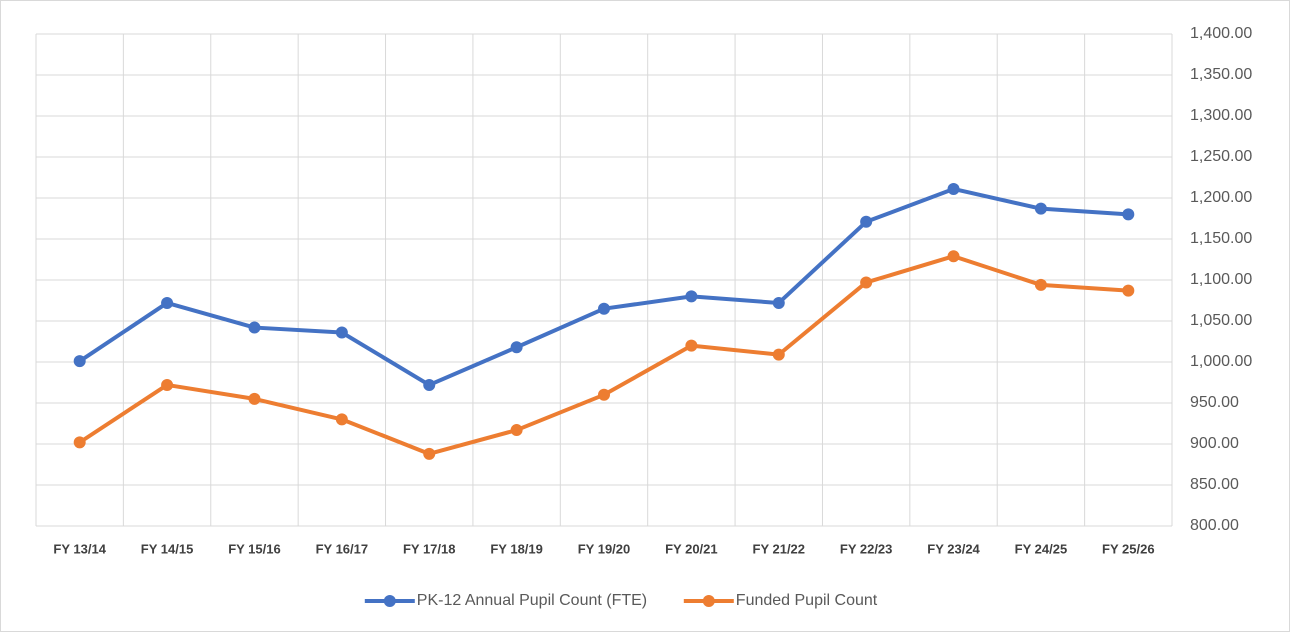 This screenshot has width=1290, height=632. I want to click on legend-label: Funded Pupil Count, so click(807, 600).